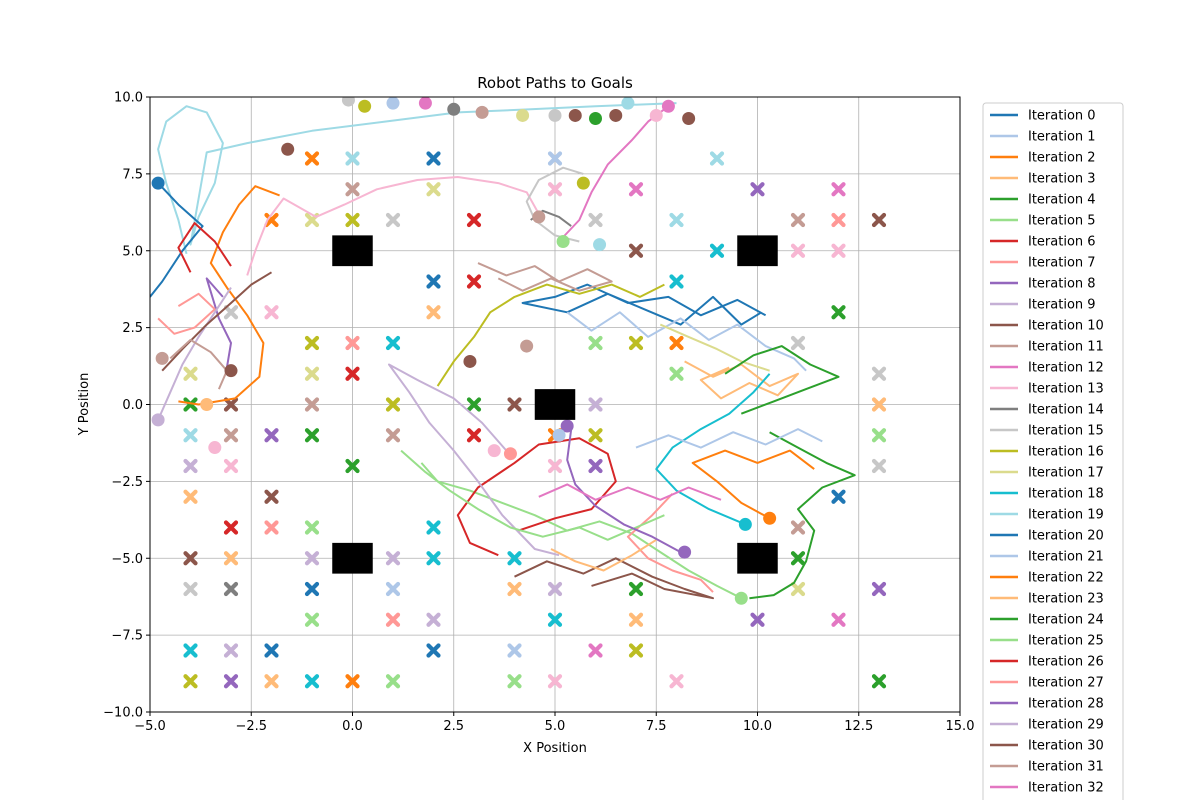  Describe the element at coordinates (555, 83) in the screenshot. I see `chart-title: Robot Paths to Goals` at that location.